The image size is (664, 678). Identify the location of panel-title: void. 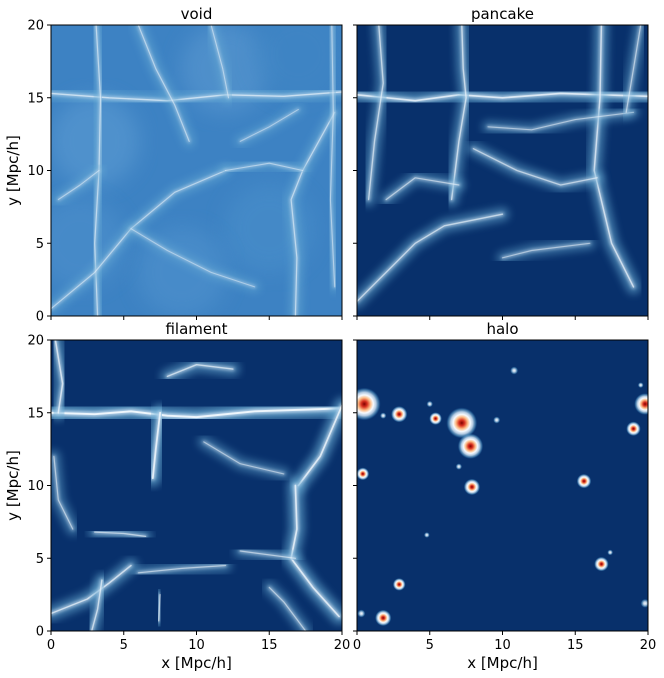
(197, 14).